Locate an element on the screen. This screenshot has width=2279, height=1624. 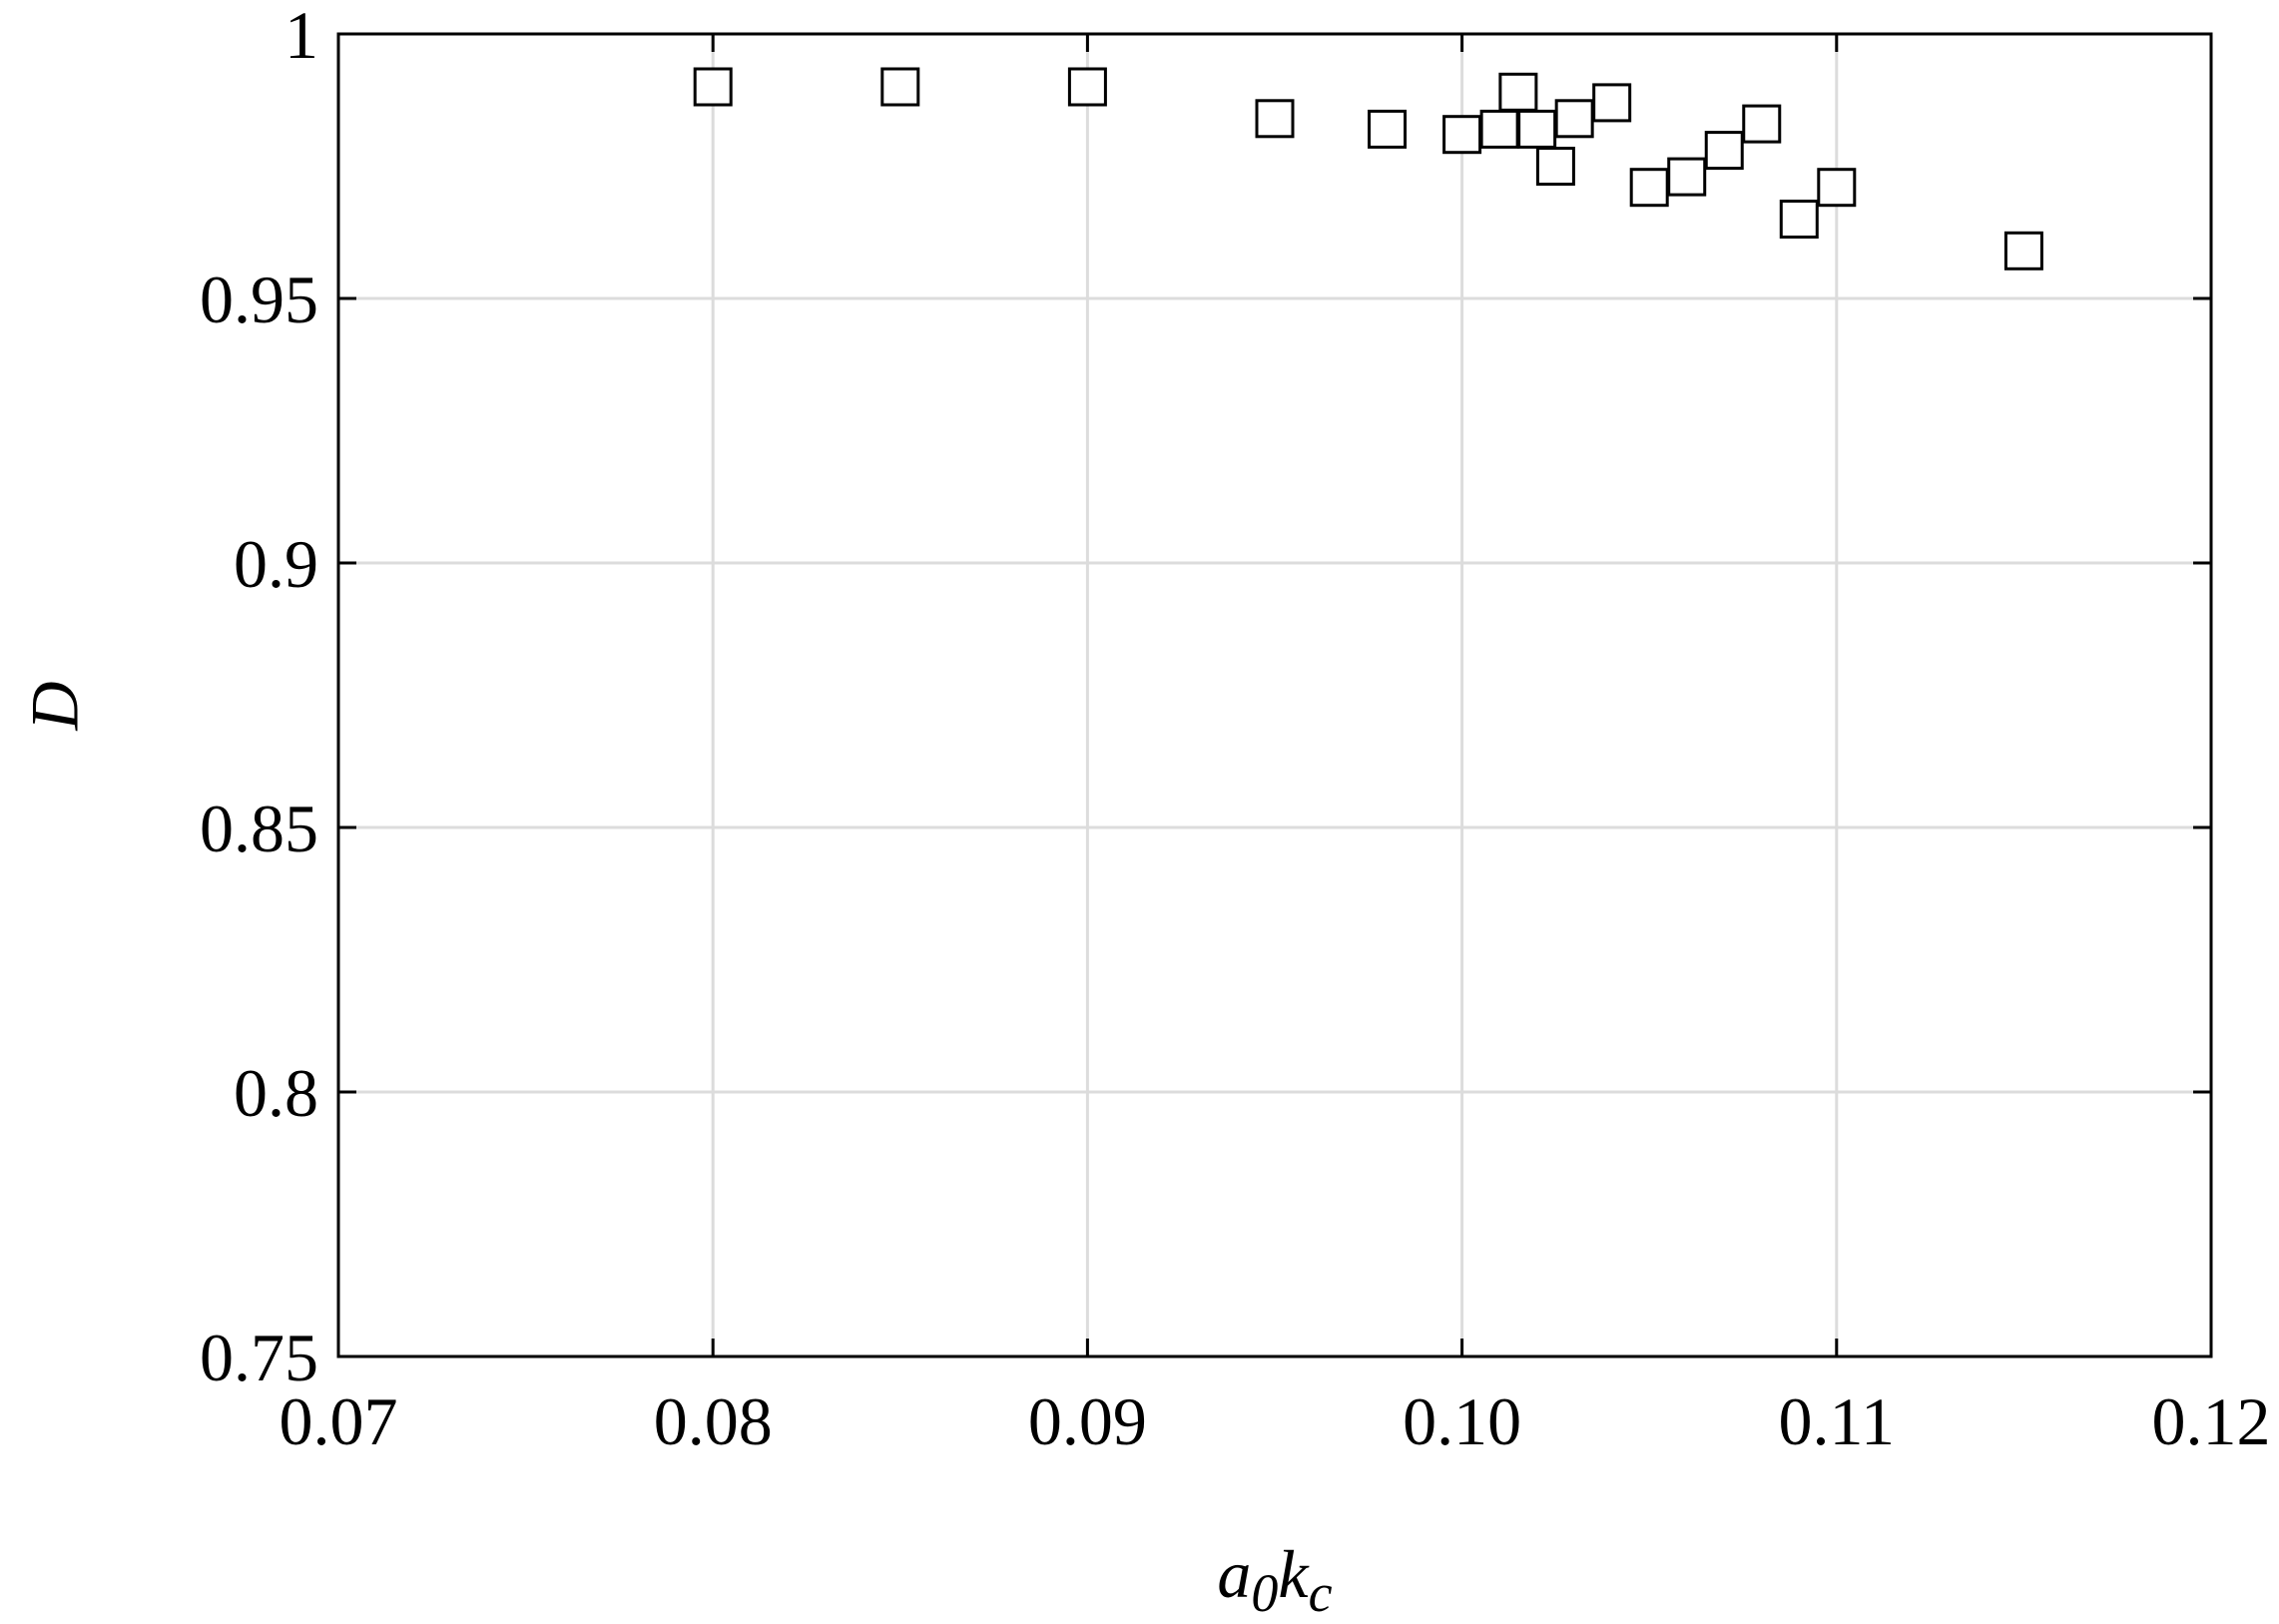
y-tick-label: 0.75 is located at coordinates (259, 1357).